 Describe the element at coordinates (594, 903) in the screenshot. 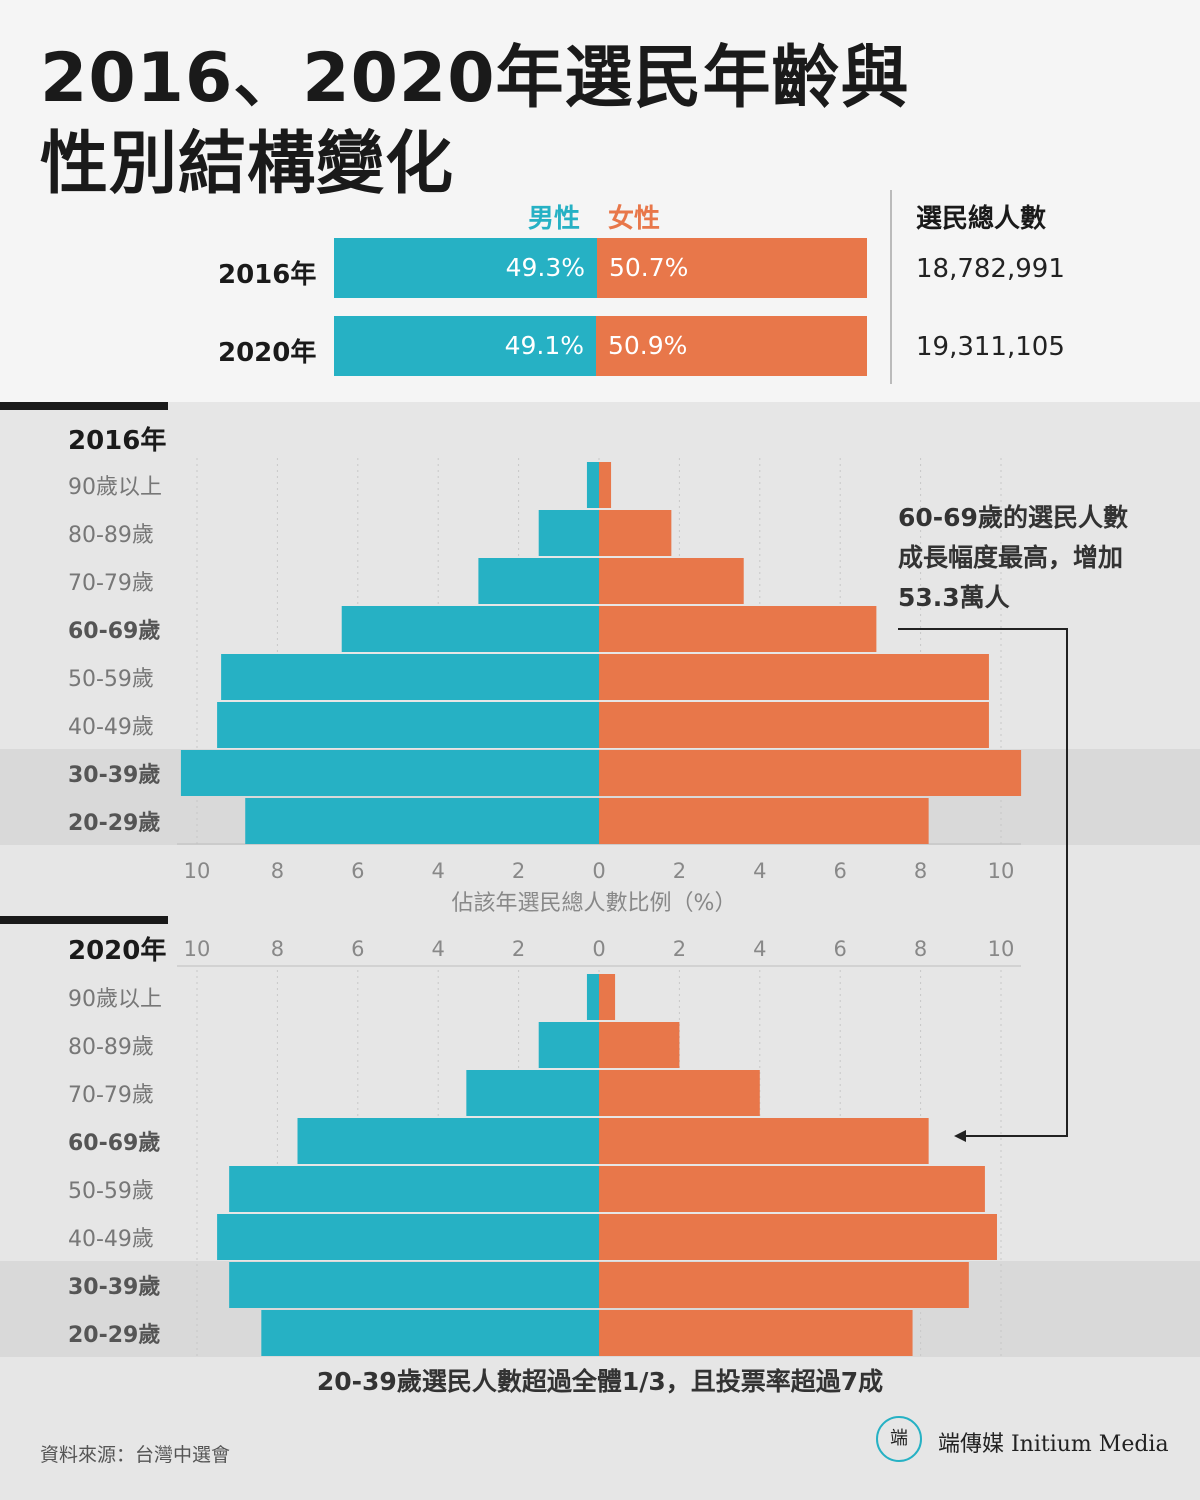

I see `x-axis-label: 佔該年選民總人數比例（%）` at that location.